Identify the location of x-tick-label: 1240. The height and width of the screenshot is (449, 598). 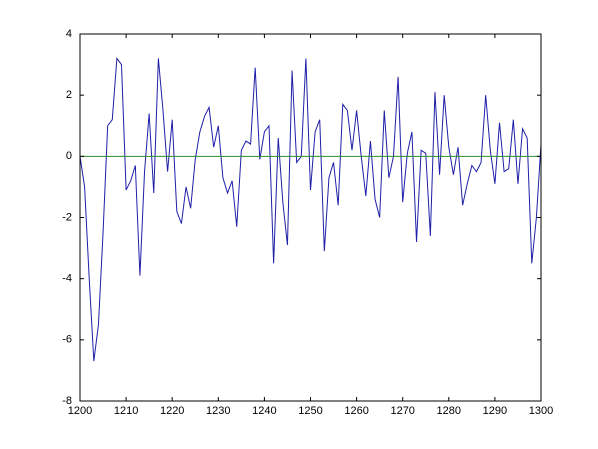
(264, 411).